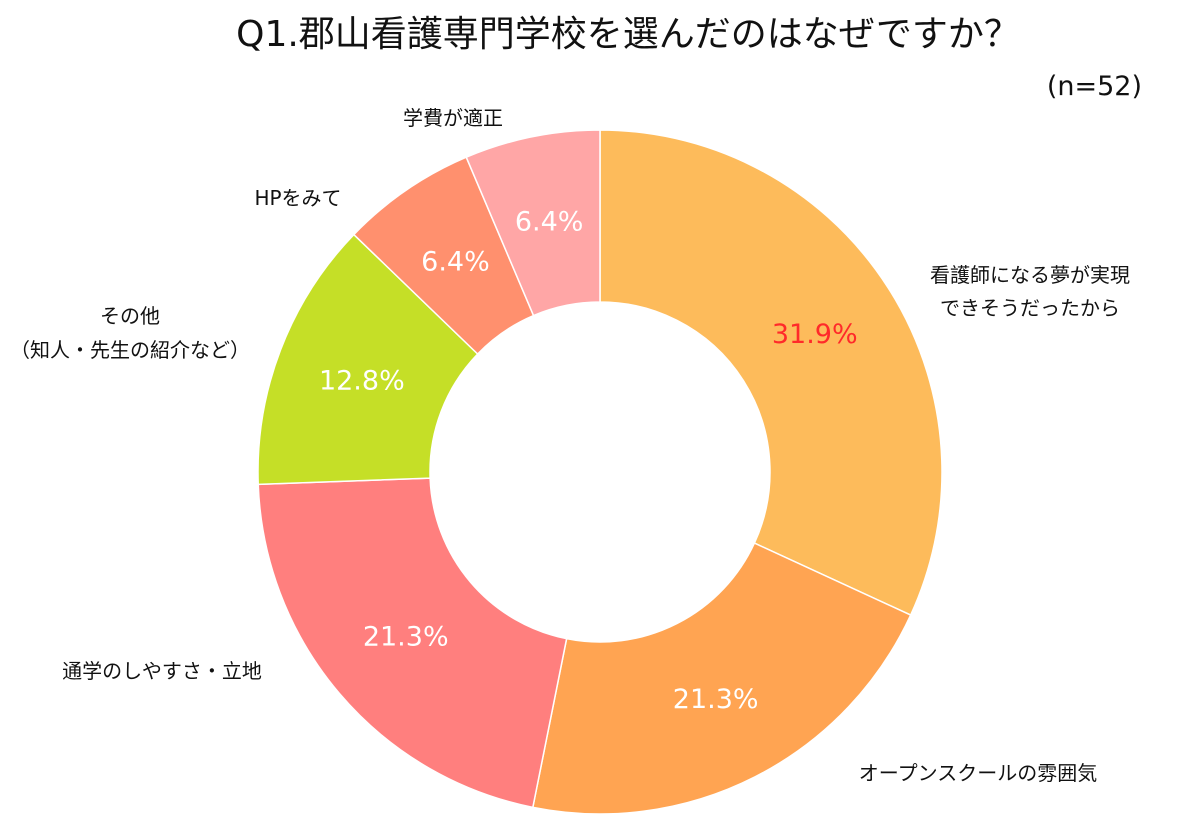  I want to click on slice-category-label-line: 学費が適正, so click(453, 118).